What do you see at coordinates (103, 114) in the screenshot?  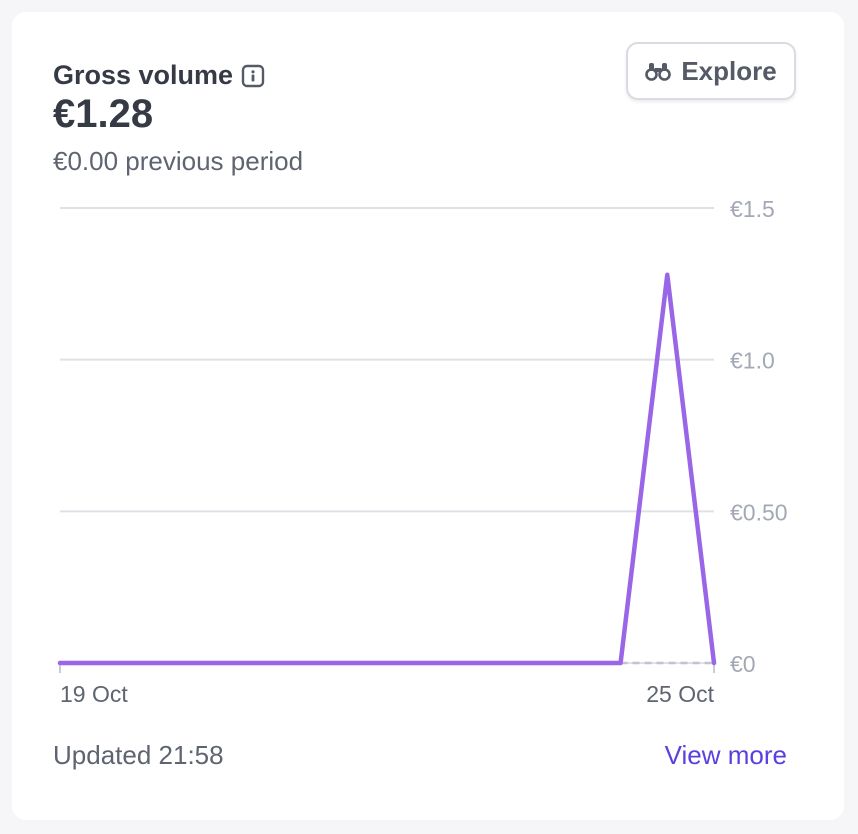 I see `current-amount: €1.28` at bounding box center [103, 114].